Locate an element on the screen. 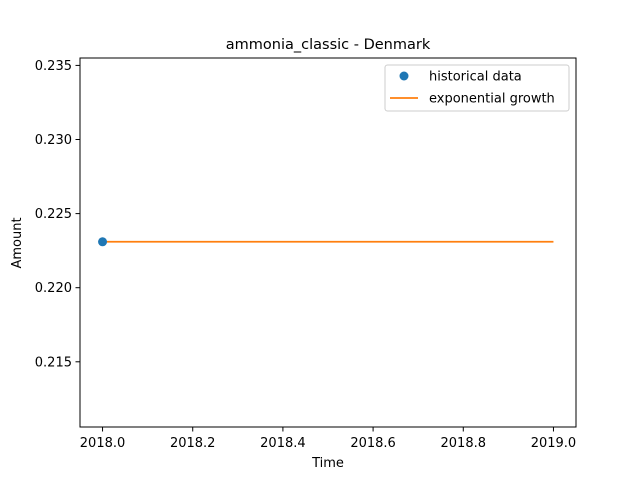 This screenshot has width=640, height=480. legend: historical data exponential growth is located at coordinates (477, 88).